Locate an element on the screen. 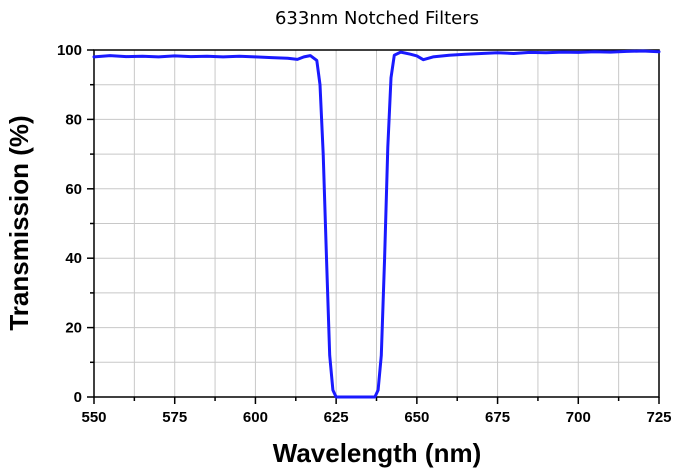 This screenshot has height=470, width=680. y-tick-label: 0 is located at coordinates (78, 397).